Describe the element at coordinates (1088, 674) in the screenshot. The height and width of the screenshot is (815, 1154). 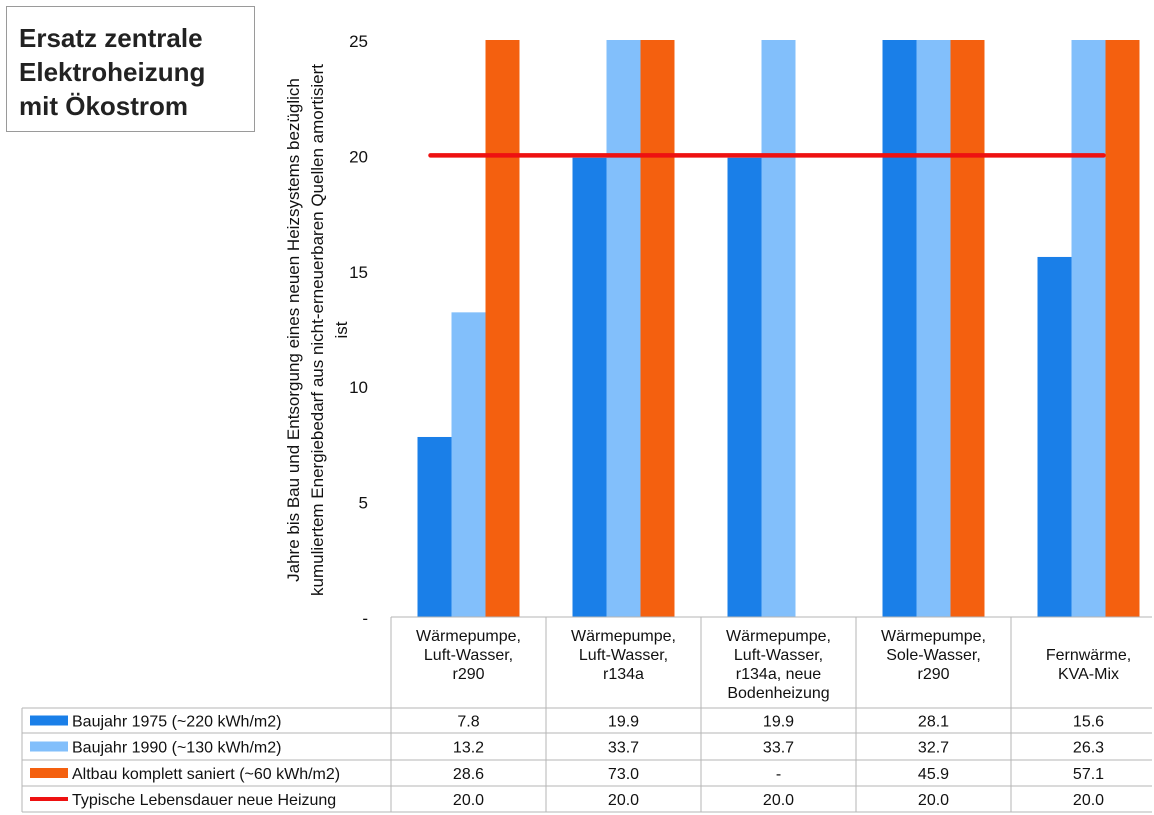
I see `category-label: KVA-Mix` at that location.